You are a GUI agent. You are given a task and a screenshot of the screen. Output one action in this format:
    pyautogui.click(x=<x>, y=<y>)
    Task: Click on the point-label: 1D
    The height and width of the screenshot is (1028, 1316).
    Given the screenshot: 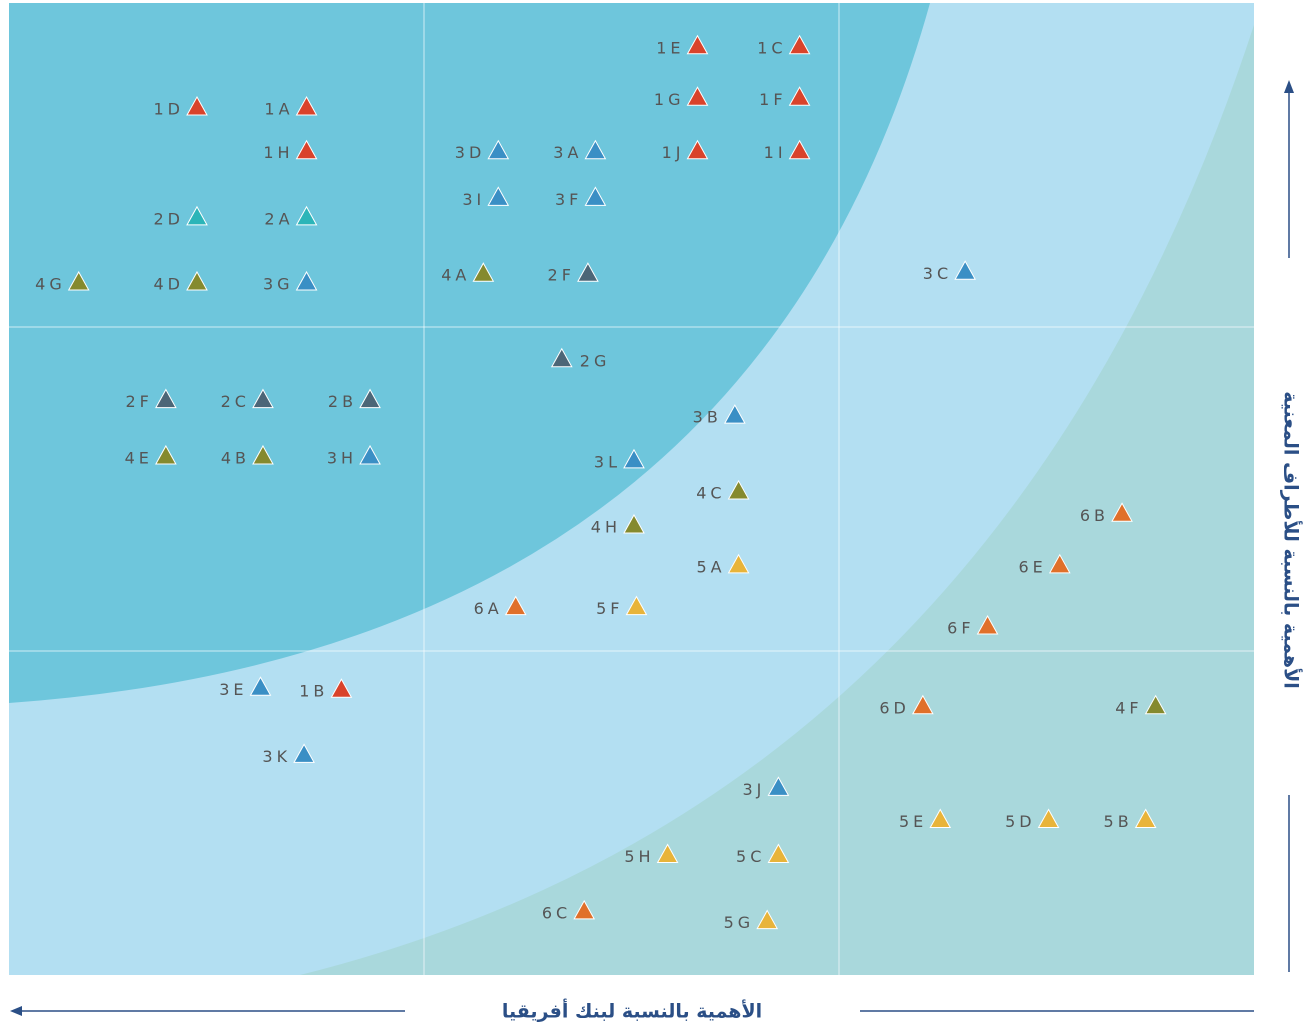 What is the action you would take?
    pyautogui.click(x=168, y=109)
    